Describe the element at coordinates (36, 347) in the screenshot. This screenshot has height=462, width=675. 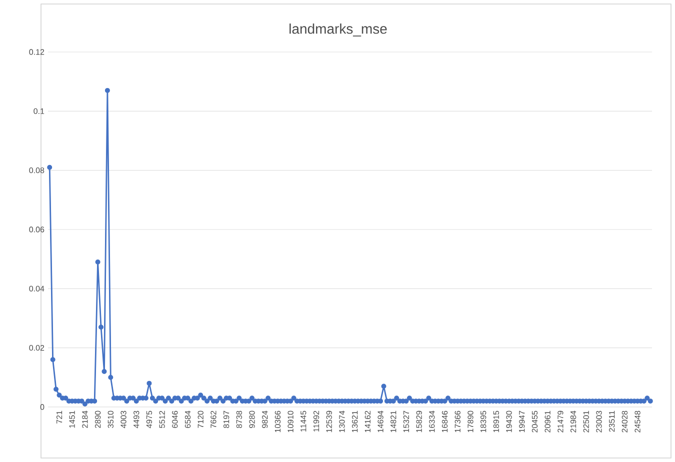
I see `y-tick-label: 0.02` at that location.